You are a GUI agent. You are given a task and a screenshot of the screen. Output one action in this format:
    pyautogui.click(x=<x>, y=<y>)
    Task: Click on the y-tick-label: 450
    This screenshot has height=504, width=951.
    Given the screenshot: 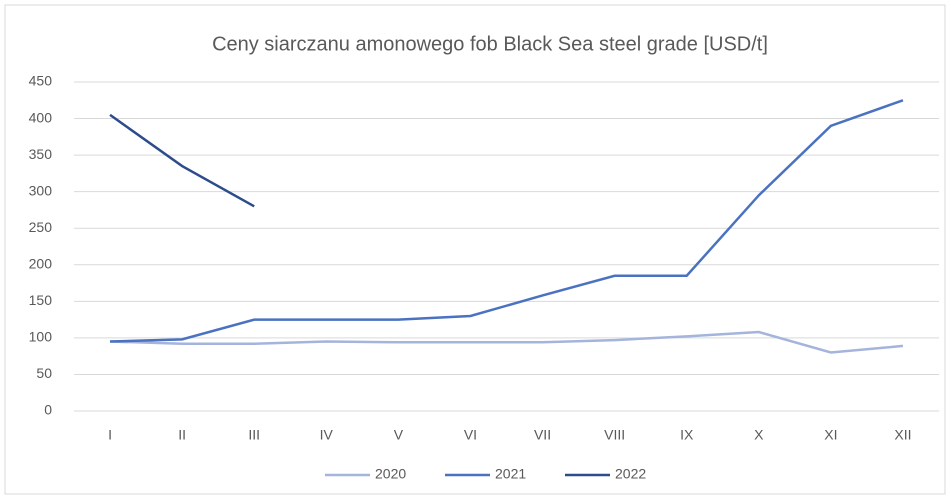 What is the action you would take?
    pyautogui.click(x=41, y=81)
    